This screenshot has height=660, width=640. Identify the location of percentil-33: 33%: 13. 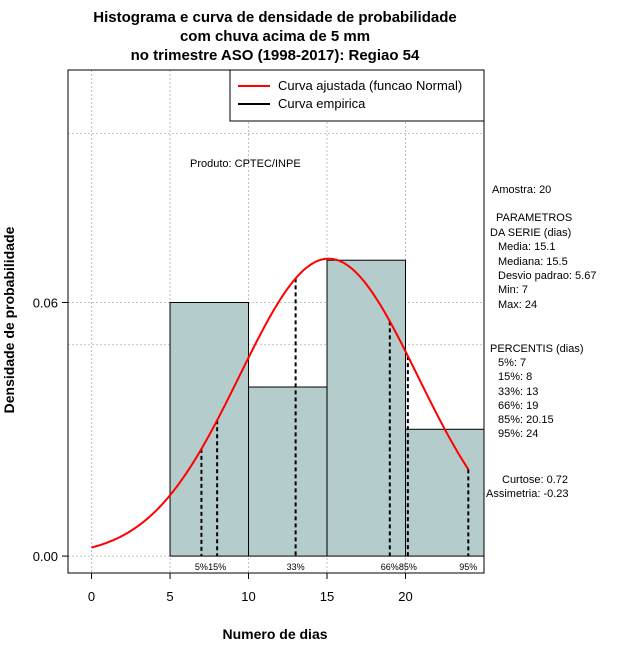
(518, 392).